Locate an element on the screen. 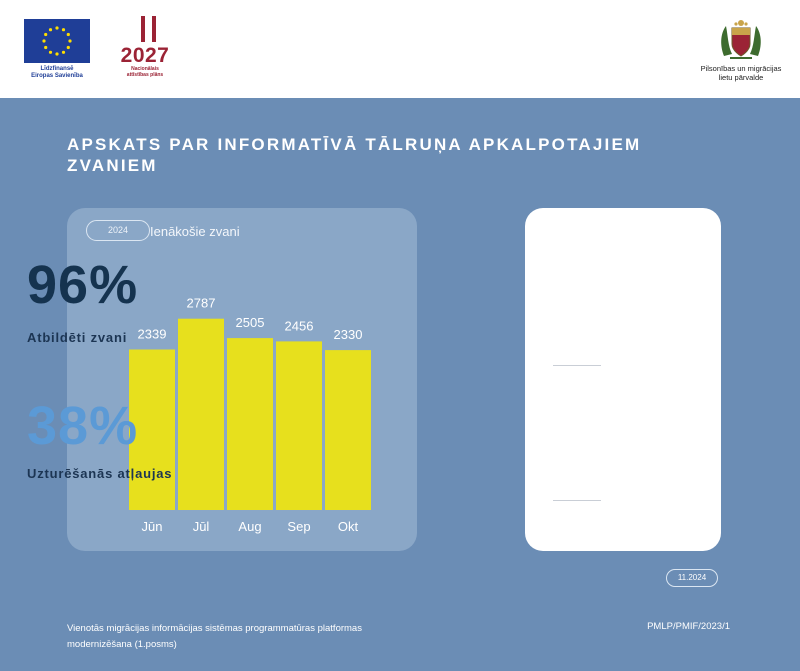  eu-caption: Līdzfinansē Eiropas Savienība is located at coordinates (57, 73).